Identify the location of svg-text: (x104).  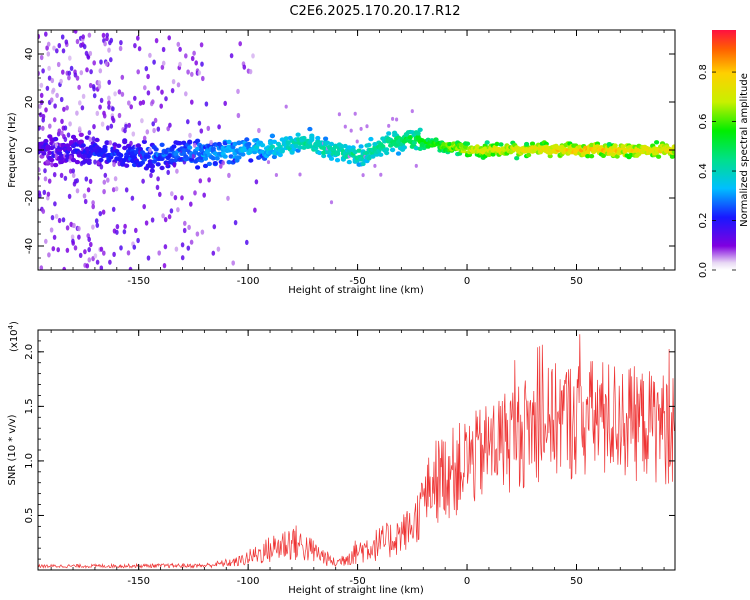
(13, 336).